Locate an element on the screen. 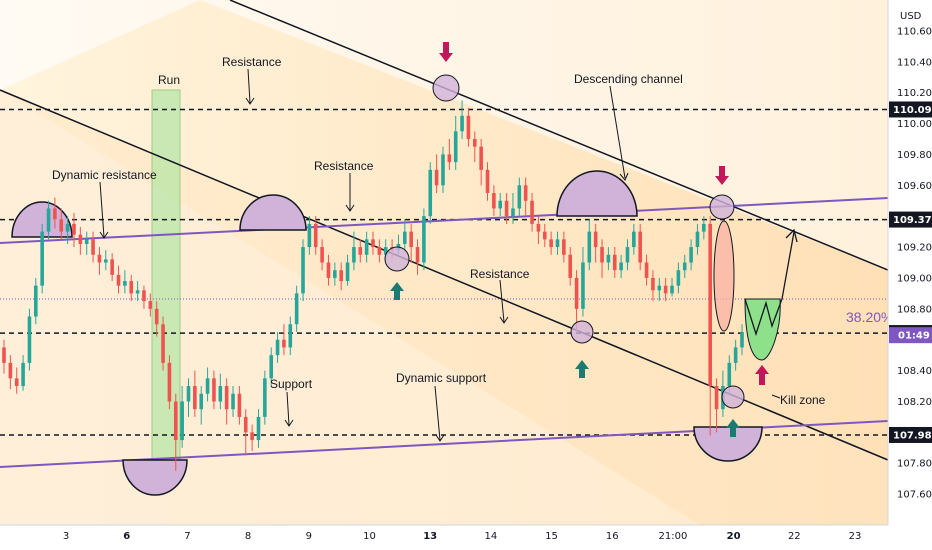 The height and width of the screenshot is (550, 932). run-label: Run is located at coordinates (169, 80).